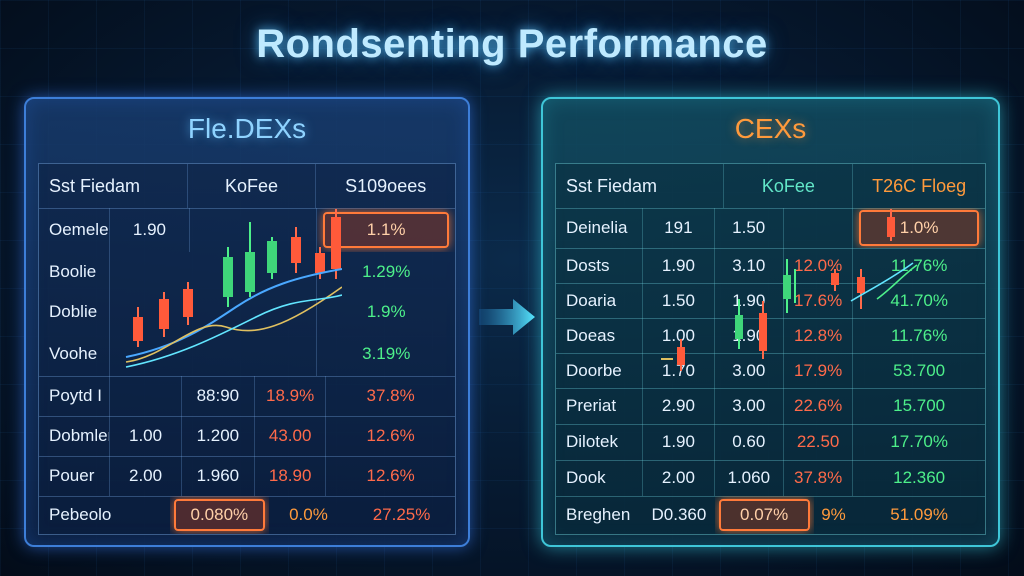 The image size is (1024, 576). I want to click on cex-cell: Preriat, so click(600, 406).